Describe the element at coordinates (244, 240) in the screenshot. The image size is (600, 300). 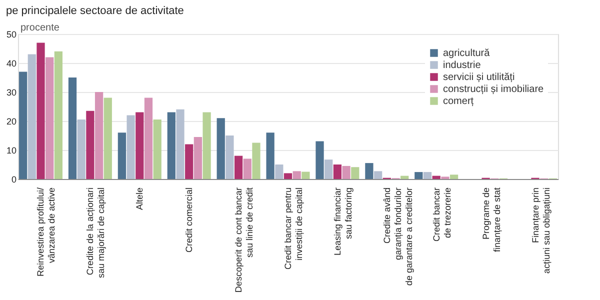
I see `x-tick-label: Descoperit de cont bancar sau linie de credit` at that location.